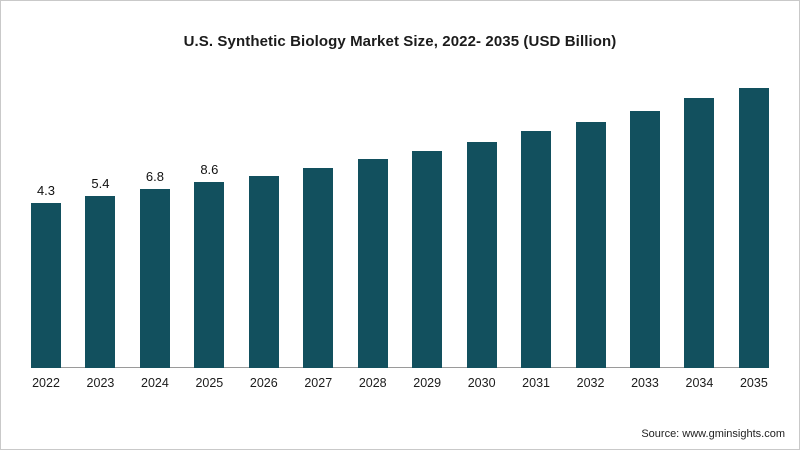  I want to click on x-axis-tick-label: 2030, so click(481, 383).